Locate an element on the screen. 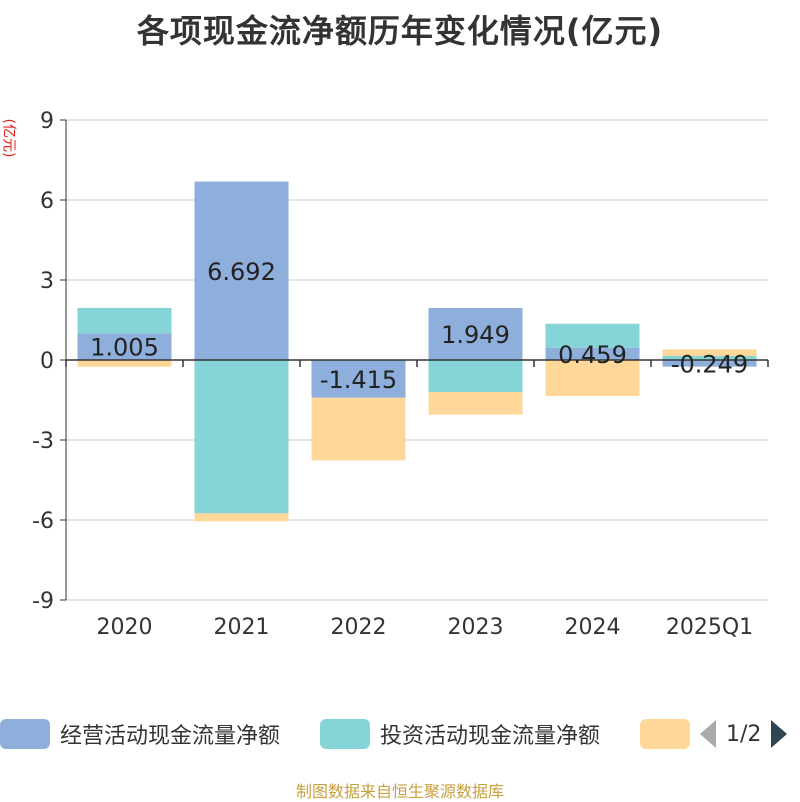 The height and width of the screenshot is (802, 800). legend-next-page-icon is located at coordinates (779, 734).